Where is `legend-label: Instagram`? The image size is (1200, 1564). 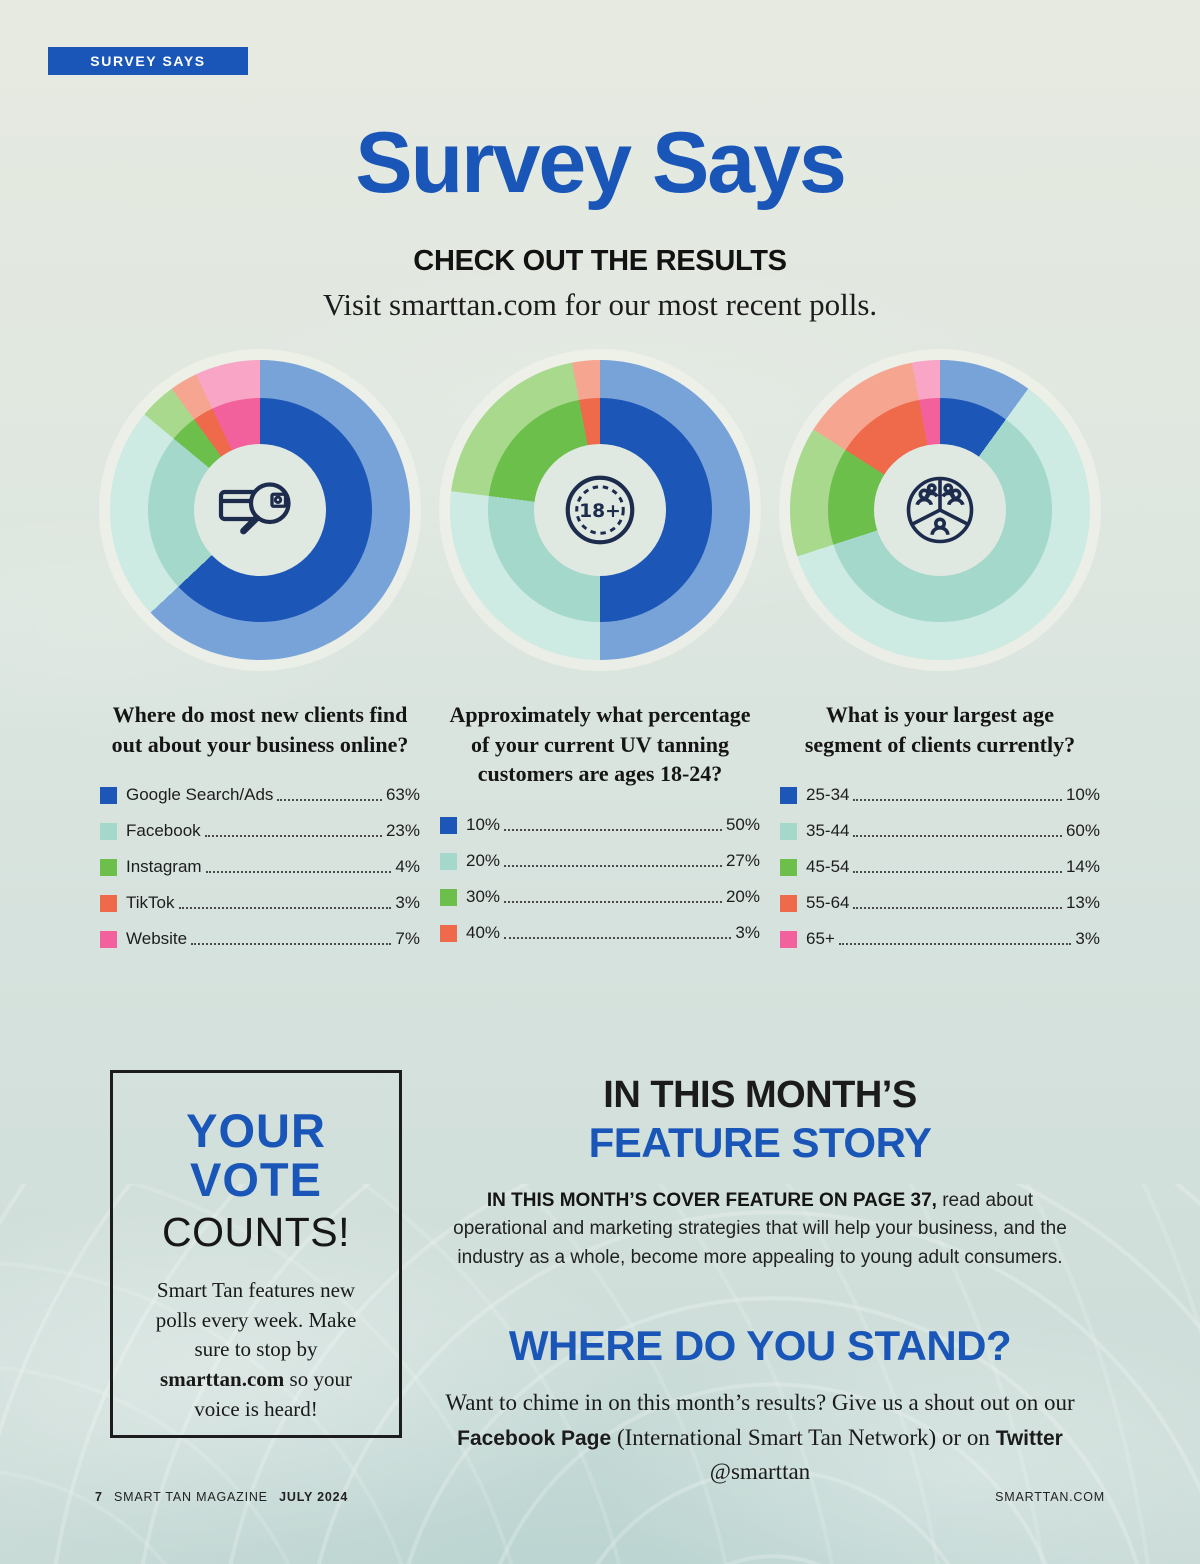 legend-label: Instagram is located at coordinates (164, 867).